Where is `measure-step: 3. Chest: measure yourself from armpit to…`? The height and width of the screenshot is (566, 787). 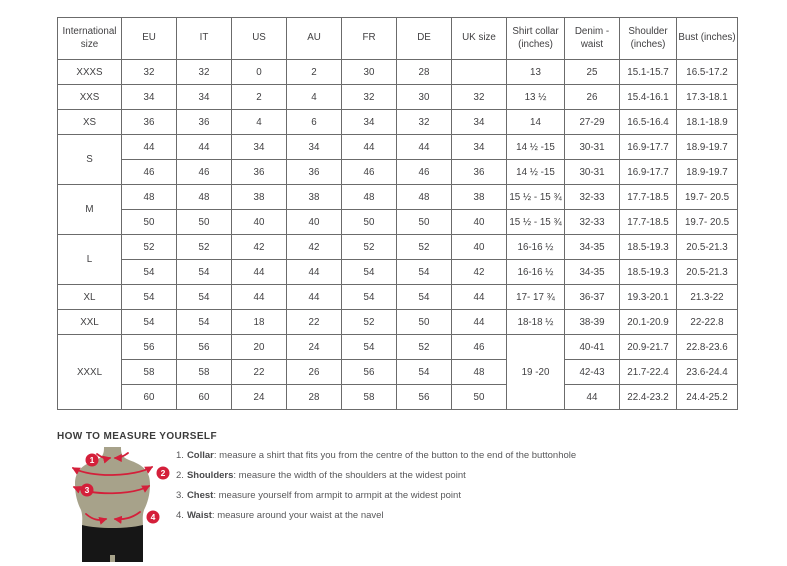 measure-step: 3. Chest: measure yourself from armpit to… is located at coordinates (376, 496).